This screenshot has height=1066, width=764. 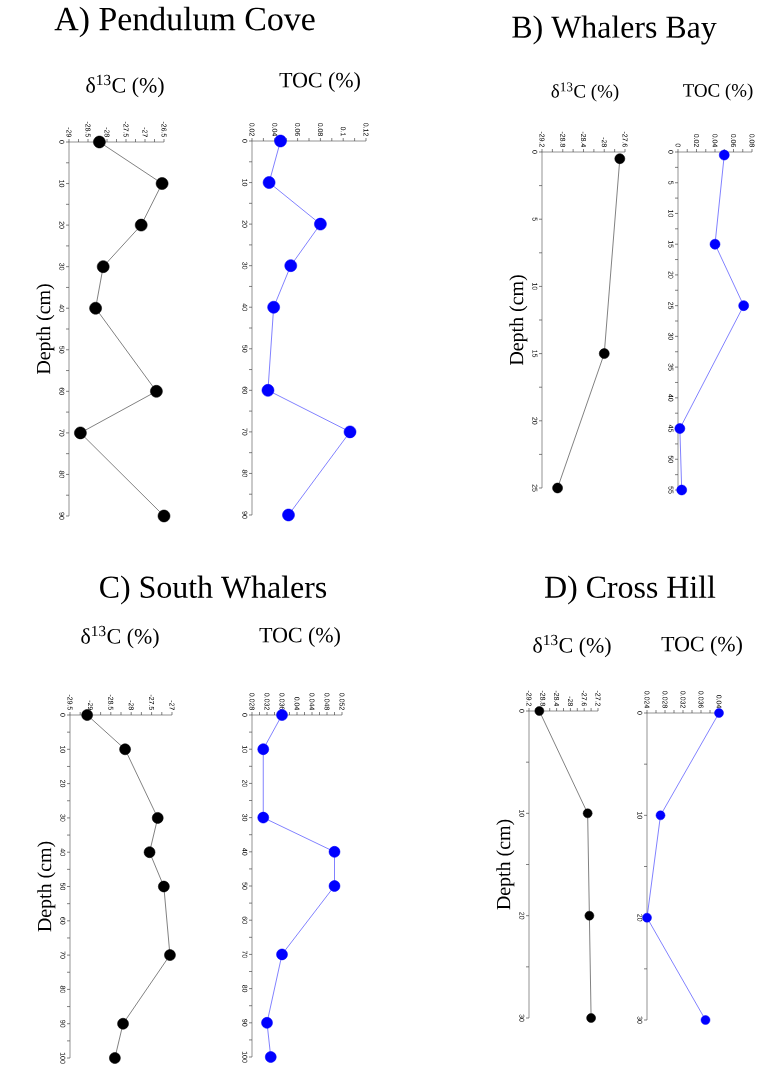 What do you see at coordinates (213, 590) in the screenshot?
I see `chart-title: C) South Whalers` at bounding box center [213, 590].